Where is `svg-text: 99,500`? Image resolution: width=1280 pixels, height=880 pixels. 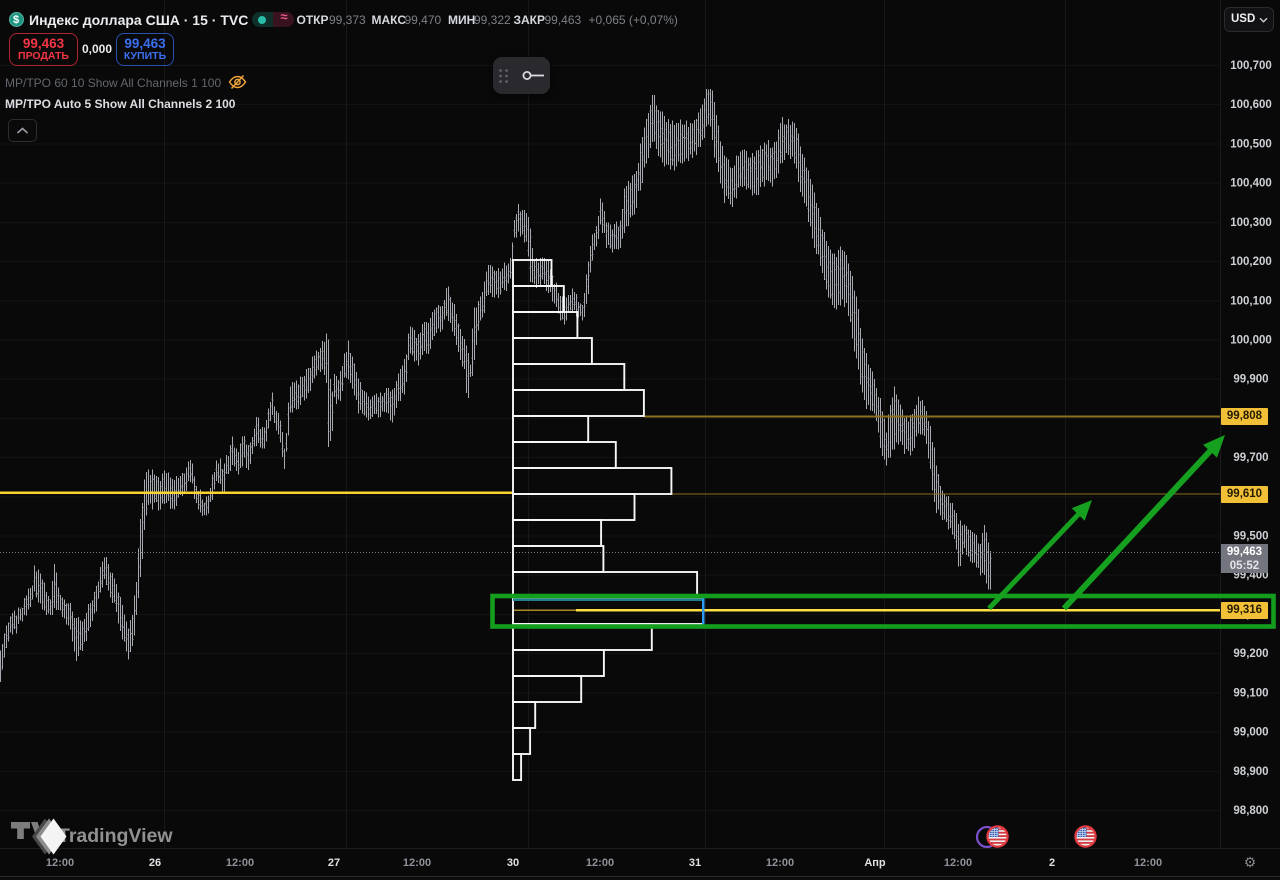
svg-text: 99,500 is located at coordinates (1250, 537).